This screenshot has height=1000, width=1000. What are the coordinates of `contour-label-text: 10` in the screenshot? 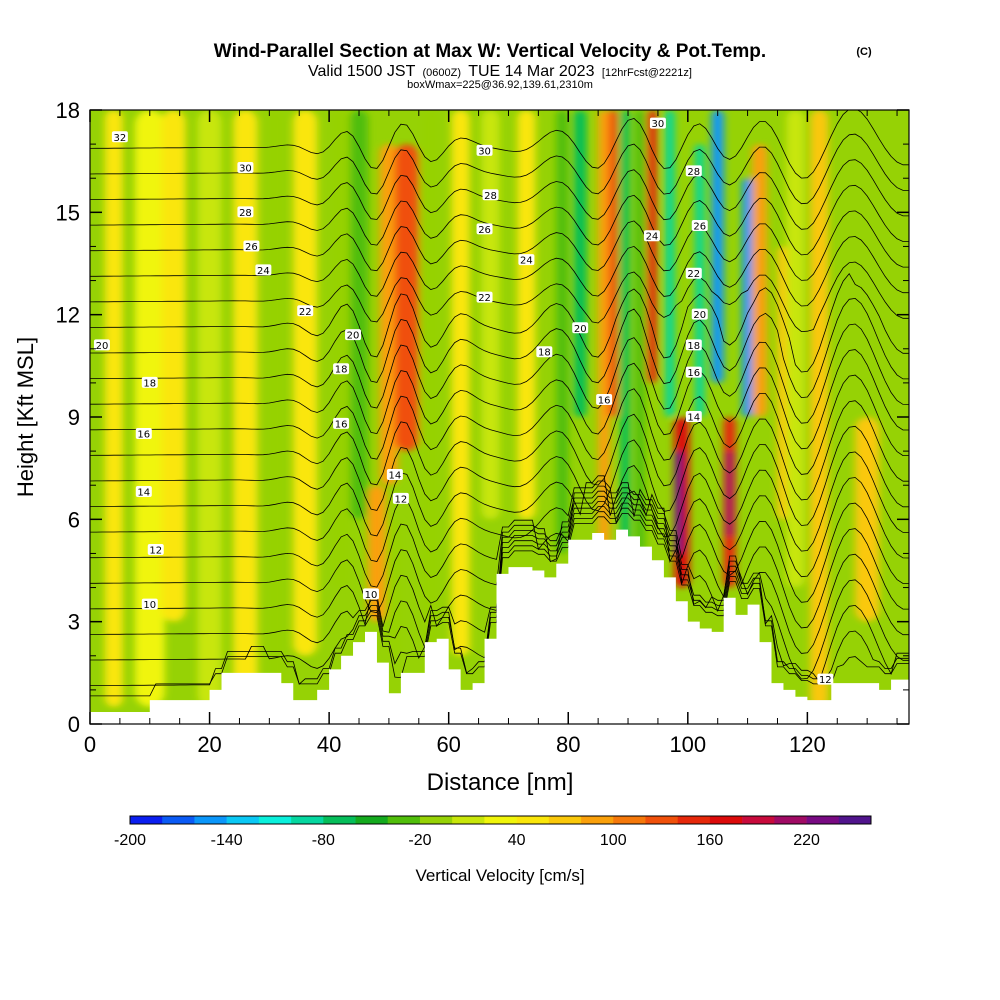 It's located at (149, 605).